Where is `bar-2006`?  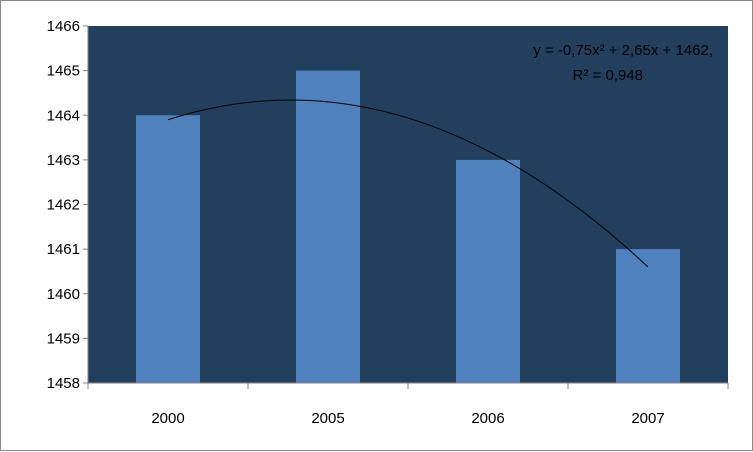 bar-2006 is located at coordinates (488, 271).